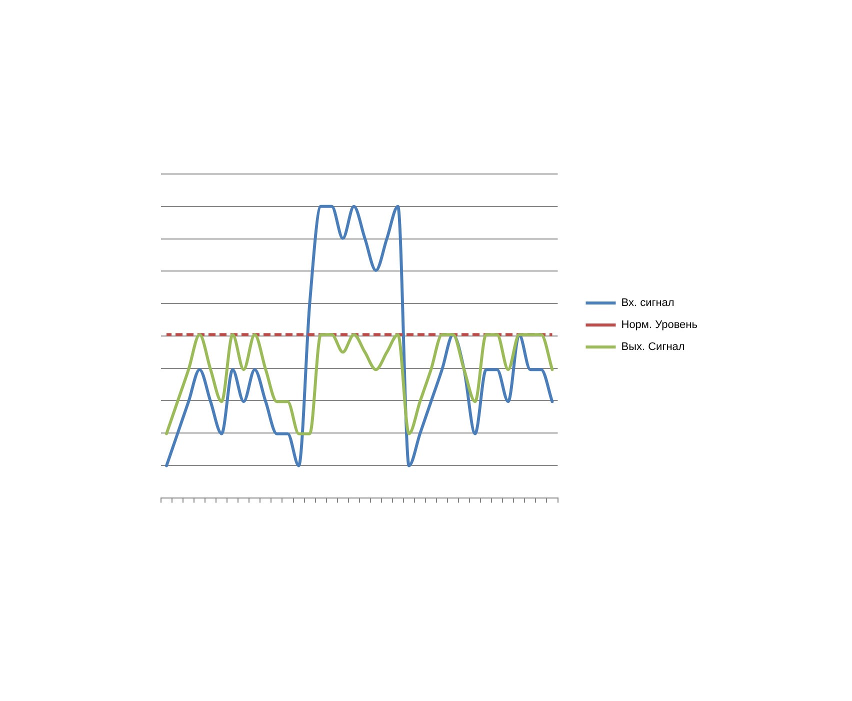  What do you see at coordinates (647, 303) in the screenshot?
I see `legend-label: Вх. сигнал` at bounding box center [647, 303].